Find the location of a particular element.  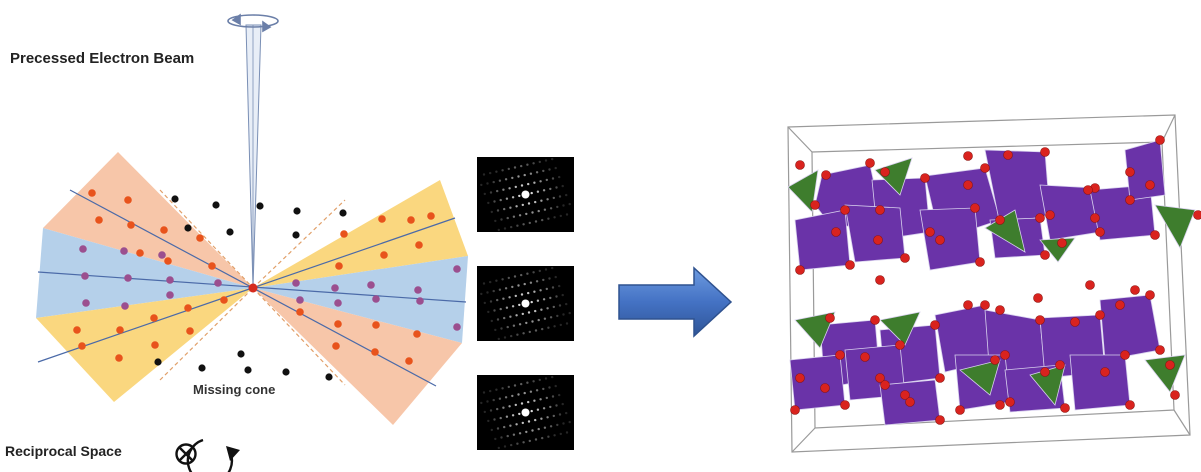

cone-boundaries is located at coordinates (252, 287).